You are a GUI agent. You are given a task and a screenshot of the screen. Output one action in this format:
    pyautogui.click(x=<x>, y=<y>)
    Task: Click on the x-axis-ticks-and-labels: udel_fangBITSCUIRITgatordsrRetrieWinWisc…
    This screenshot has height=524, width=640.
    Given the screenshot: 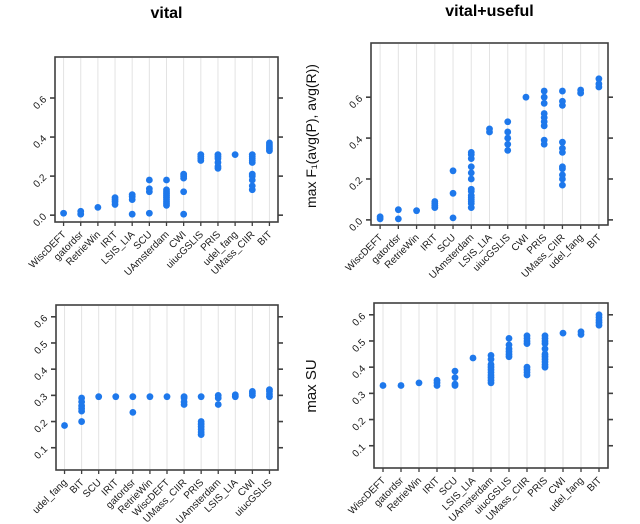 What is the action you would take?
    pyautogui.click(x=153, y=497)
    